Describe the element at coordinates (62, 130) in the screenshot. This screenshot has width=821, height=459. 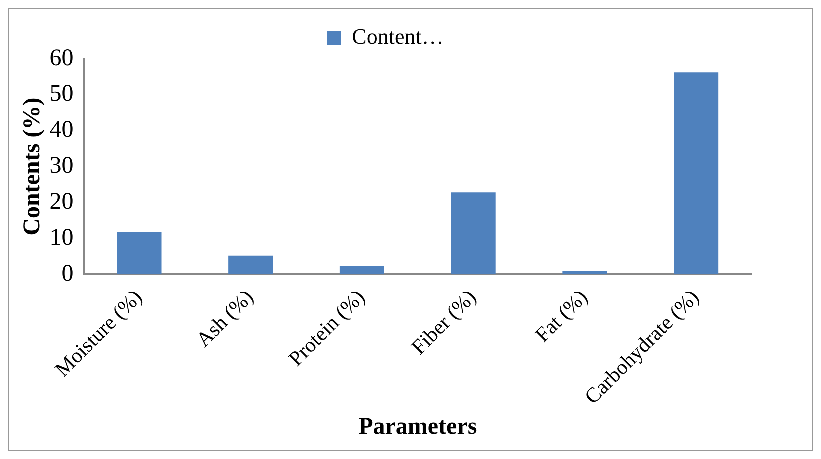
I see `y-tick-label: 40` at that location.